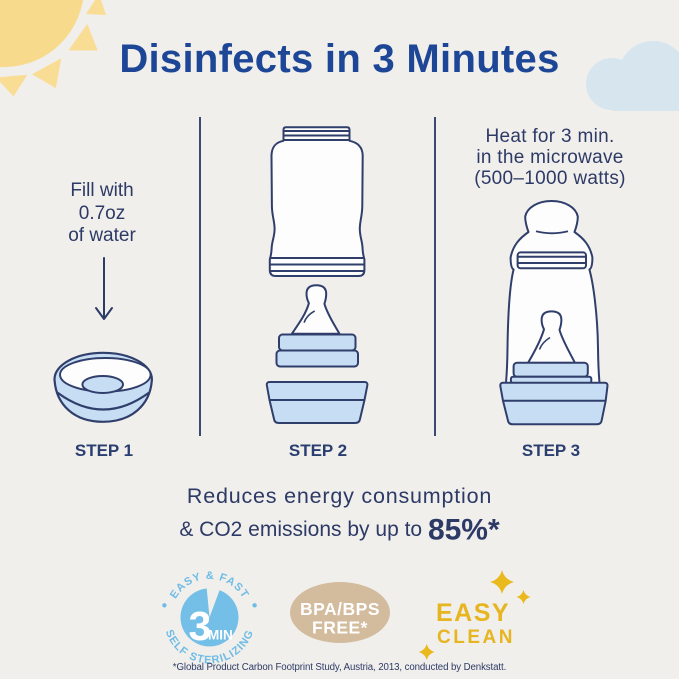  I want to click on svg-text: MIN, so click(220, 635).